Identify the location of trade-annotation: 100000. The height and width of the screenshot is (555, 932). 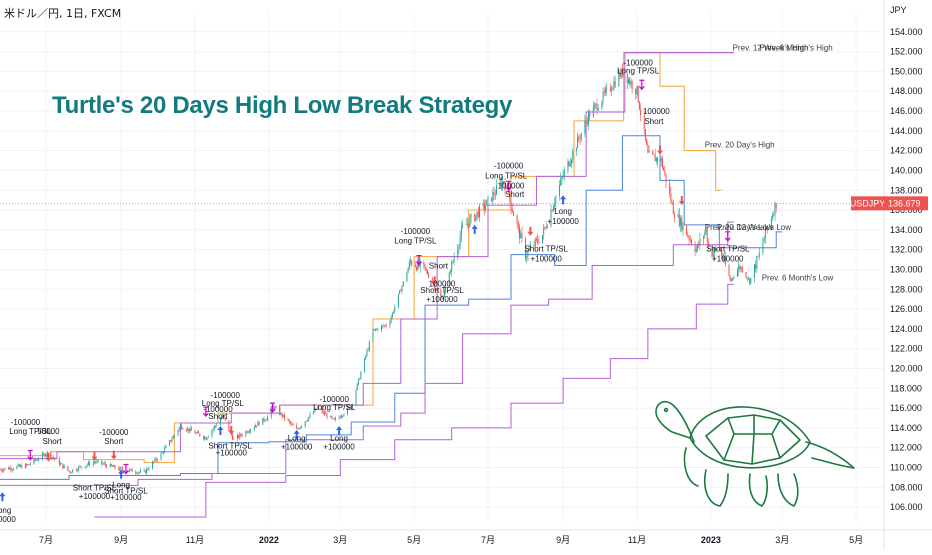
(511, 185).